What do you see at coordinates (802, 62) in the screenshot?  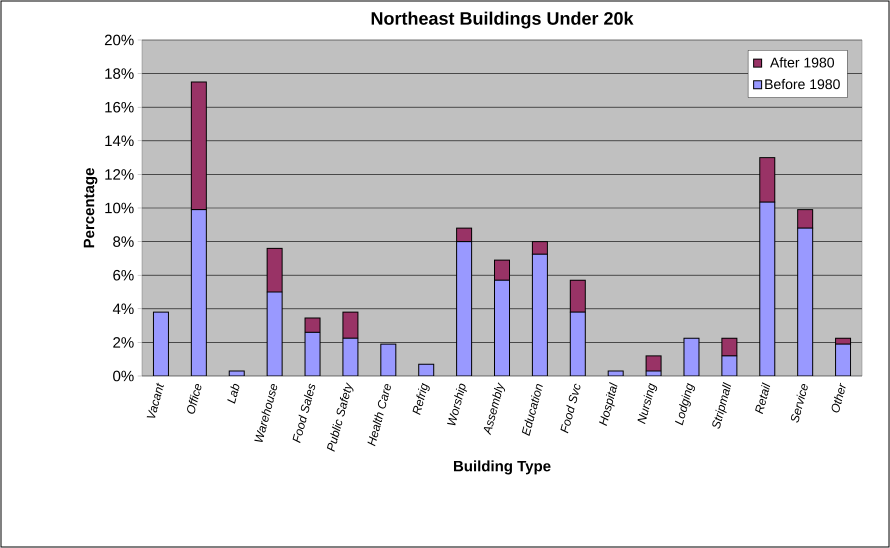 I see `legend-label: After 1980` at bounding box center [802, 62].